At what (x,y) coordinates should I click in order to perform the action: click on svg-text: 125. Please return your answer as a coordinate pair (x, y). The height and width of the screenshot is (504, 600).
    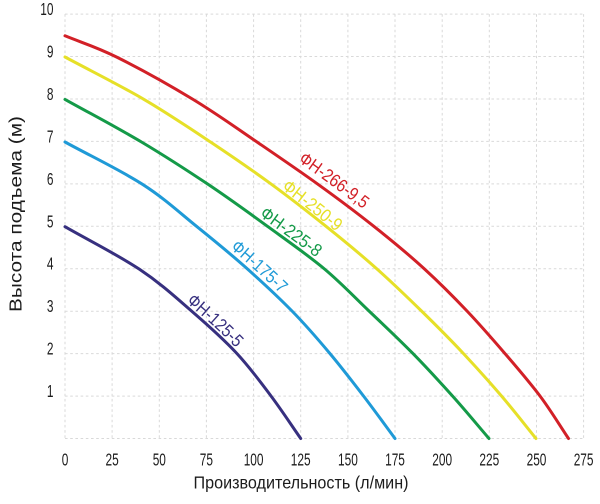
    Looking at the image, I should click on (301, 460).